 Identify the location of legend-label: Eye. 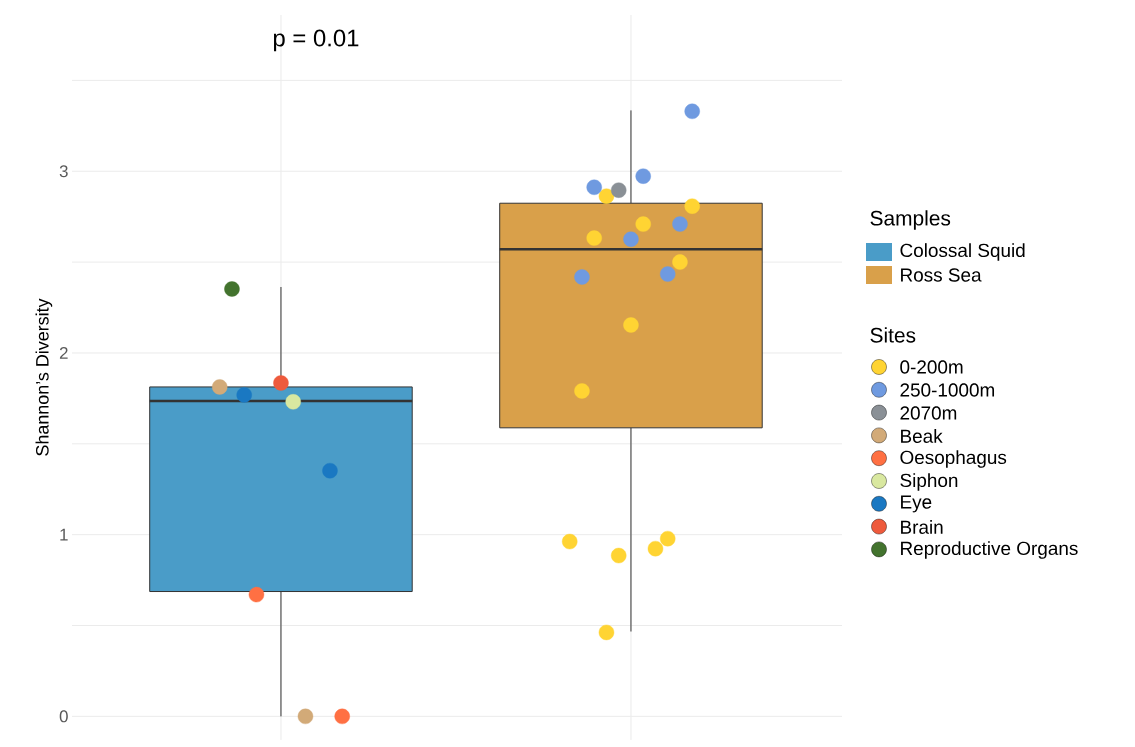
(916, 504).